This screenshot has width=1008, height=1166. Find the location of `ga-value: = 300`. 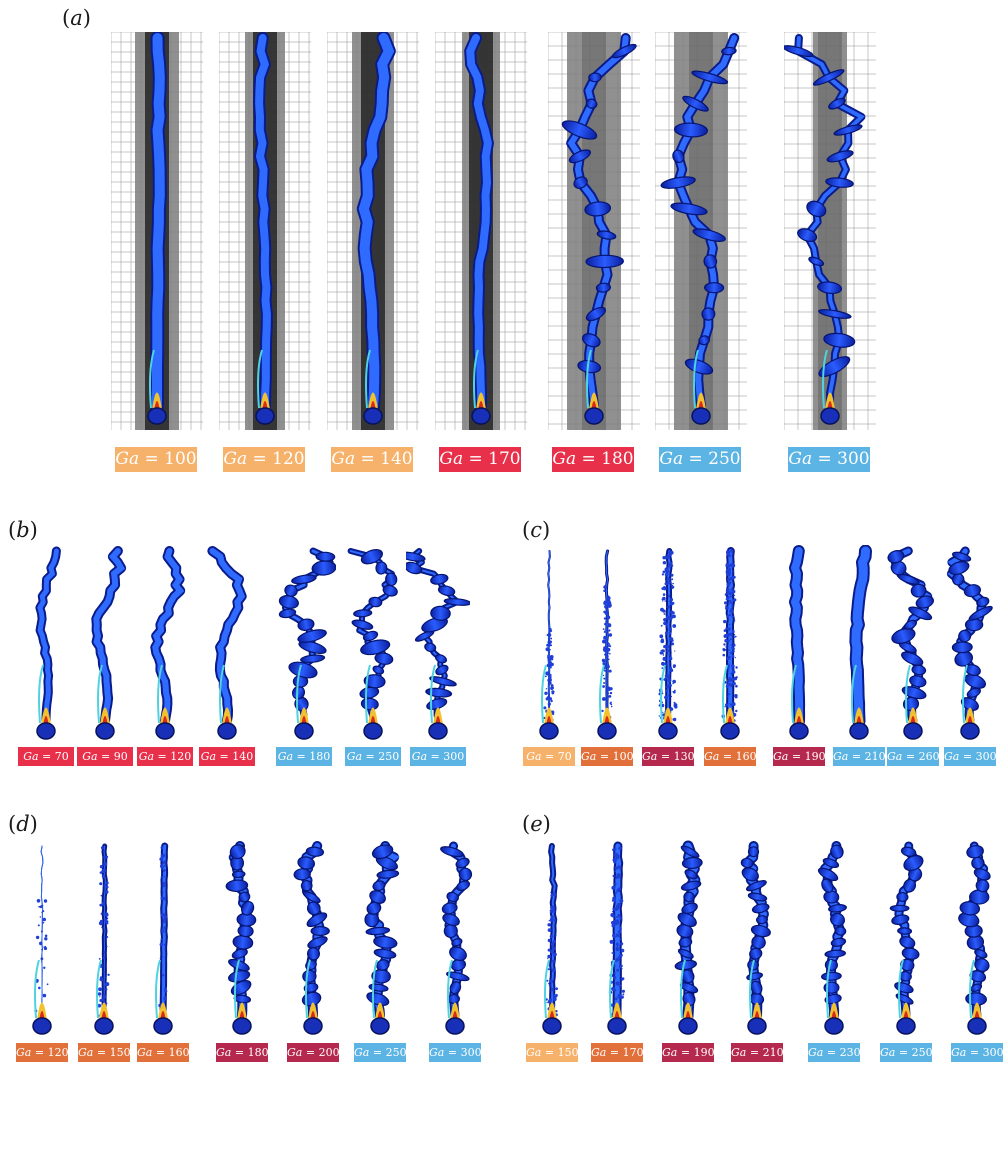

ga-value: = 300 is located at coordinates (446, 756).